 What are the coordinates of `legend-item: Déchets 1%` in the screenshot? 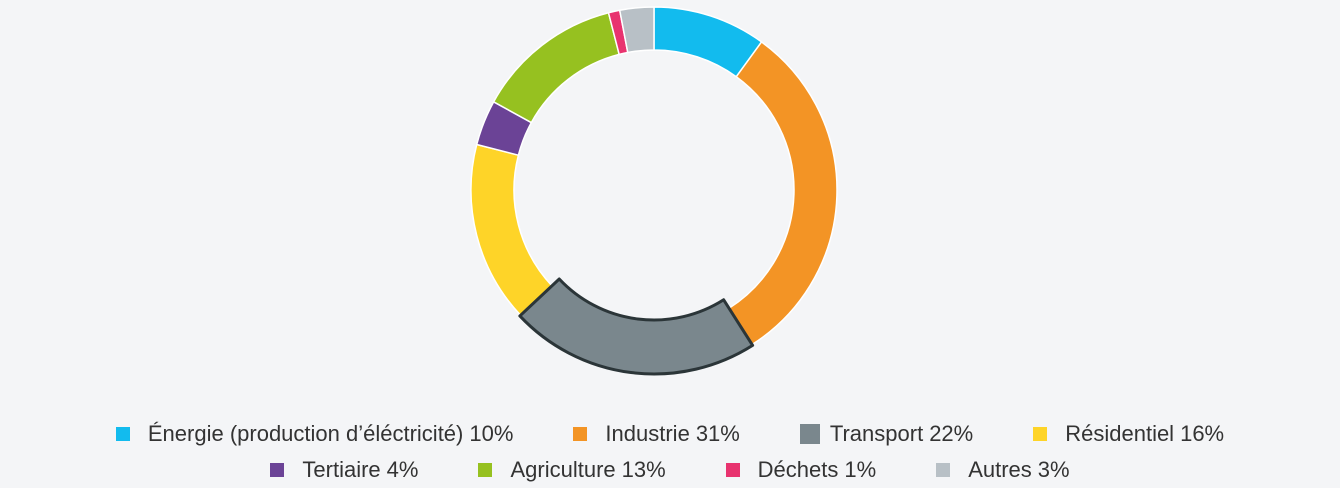 It's located at (801, 470).